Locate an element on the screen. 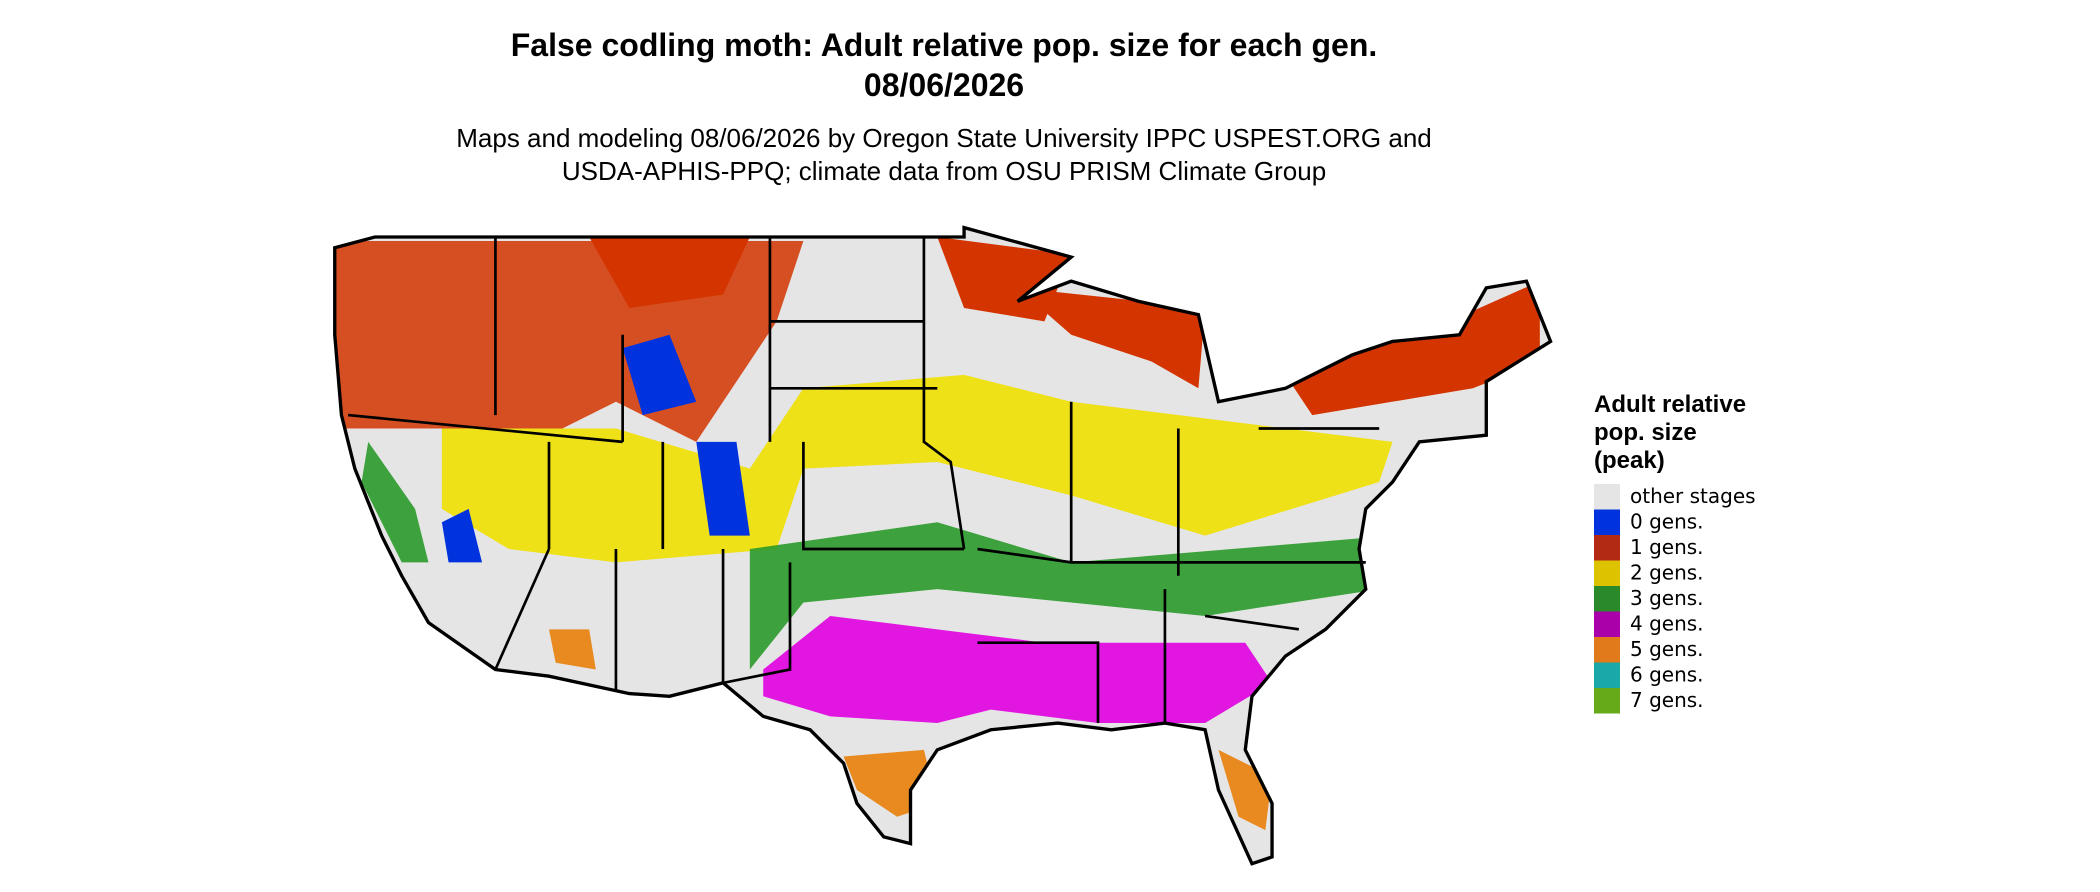 This screenshot has width=2100, height=892. legend-label: 6 gens. is located at coordinates (1667, 675).